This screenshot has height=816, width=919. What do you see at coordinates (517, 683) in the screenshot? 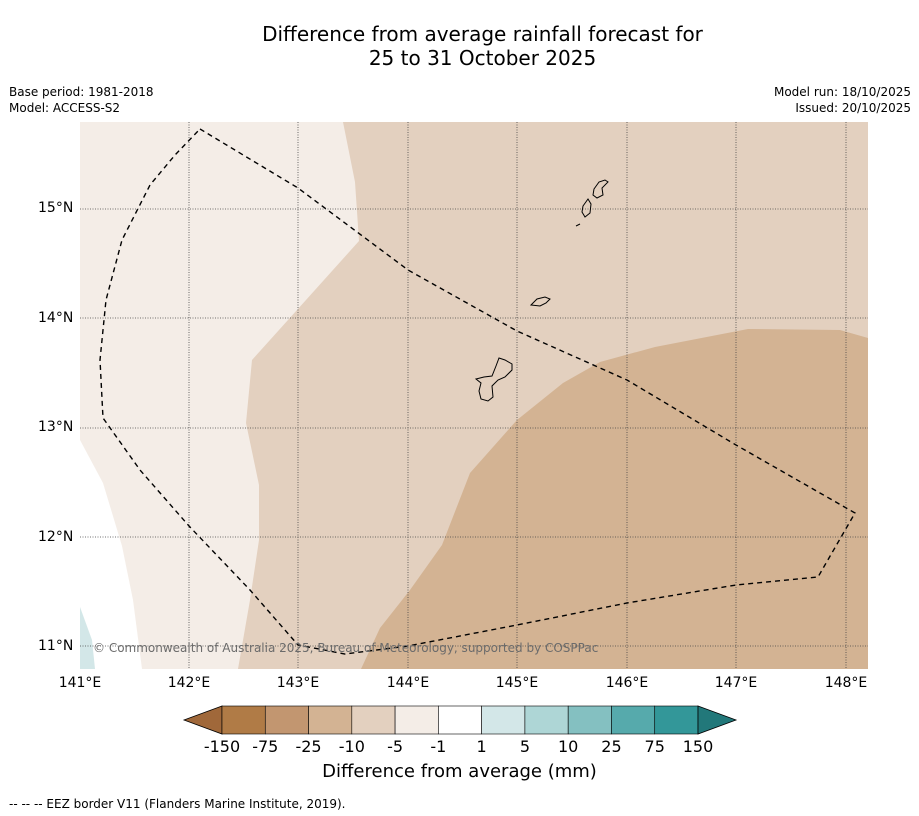
I see `x-tick-145e: 145°E` at bounding box center [517, 683].